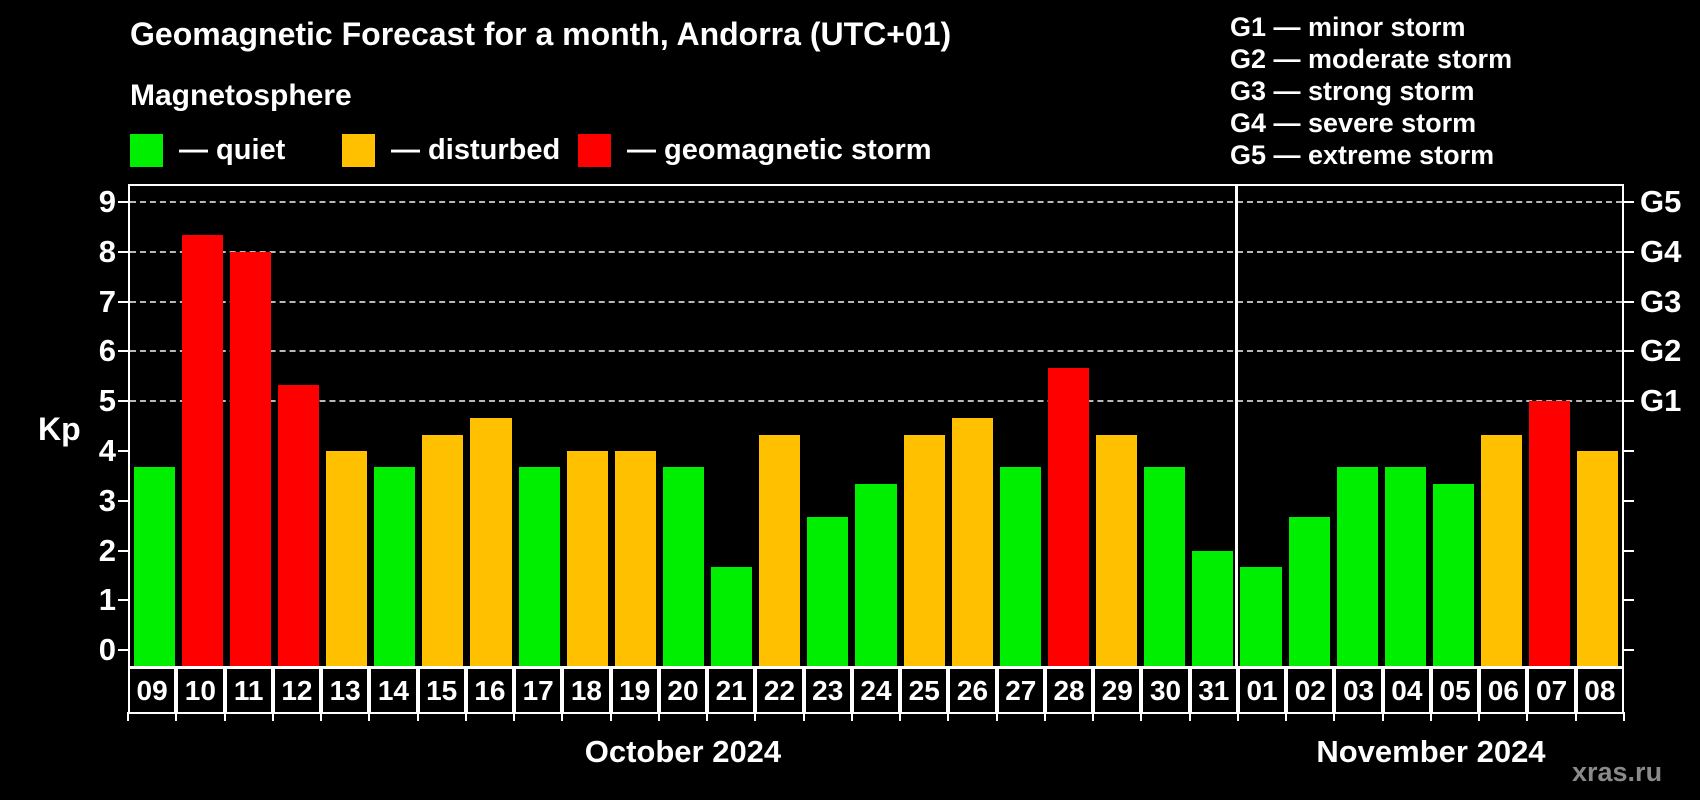  What do you see at coordinates (924, 690) in the screenshot?
I see `day-label: 25` at bounding box center [924, 690].